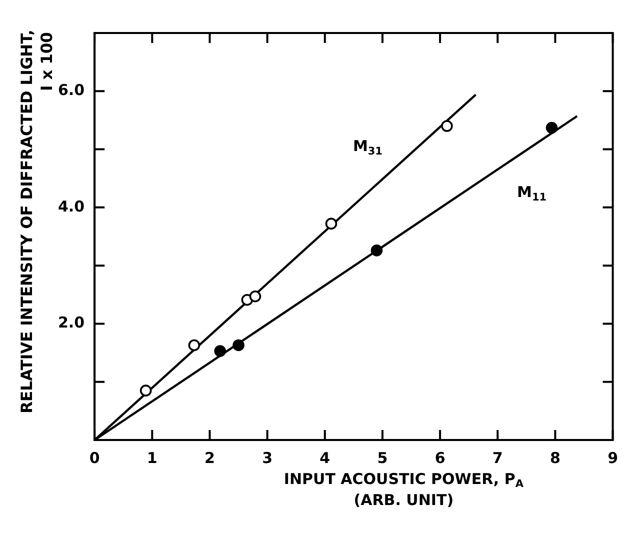 The width and height of the screenshot is (635, 539). I want to click on y-tick-label: 6.0, so click(71, 90).